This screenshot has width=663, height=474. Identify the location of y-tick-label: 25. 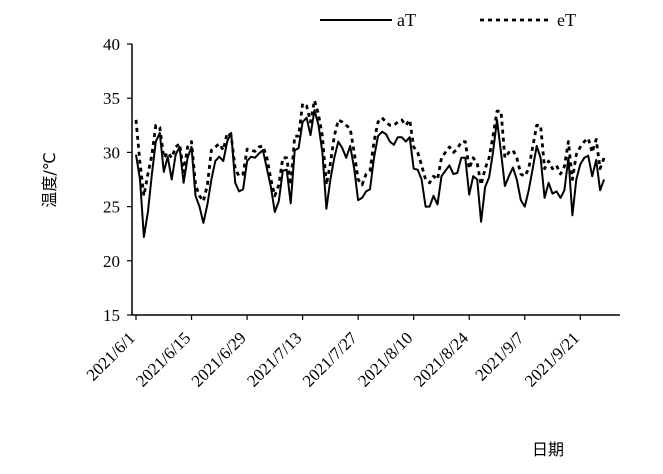
(111, 207).